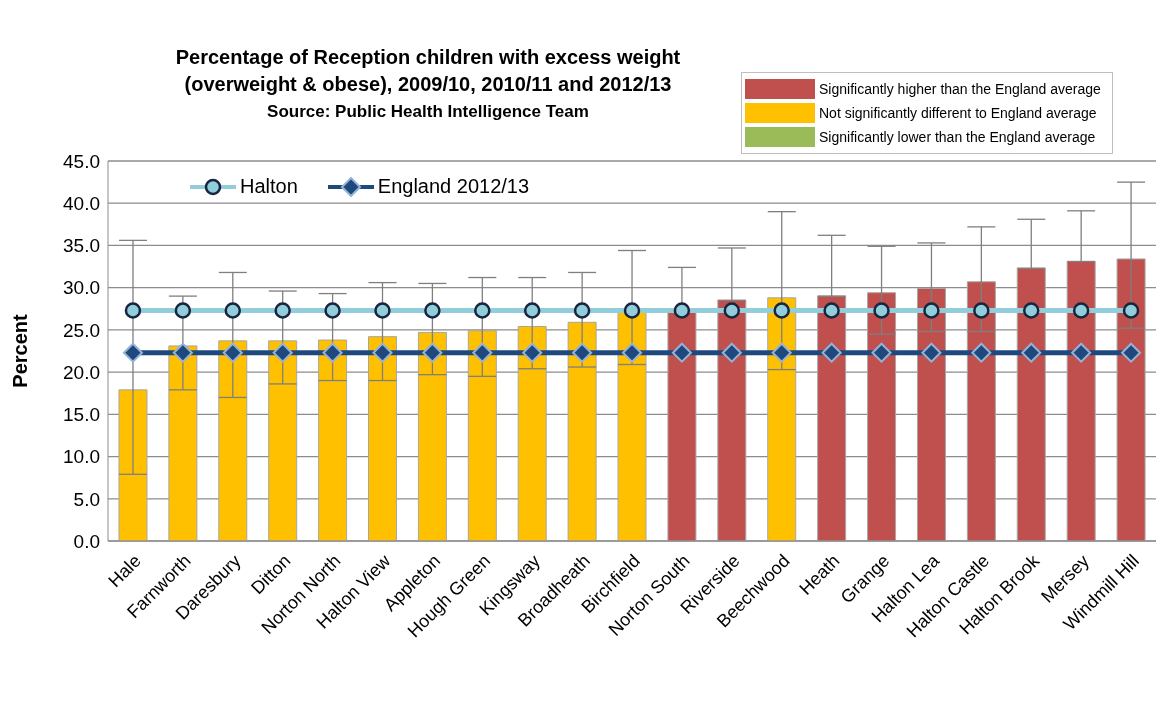  What do you see at coordinates (957, 137) in the screenshot?
I see `legend-label: Significantly lower than the England average` at bounding box center [957, 137].